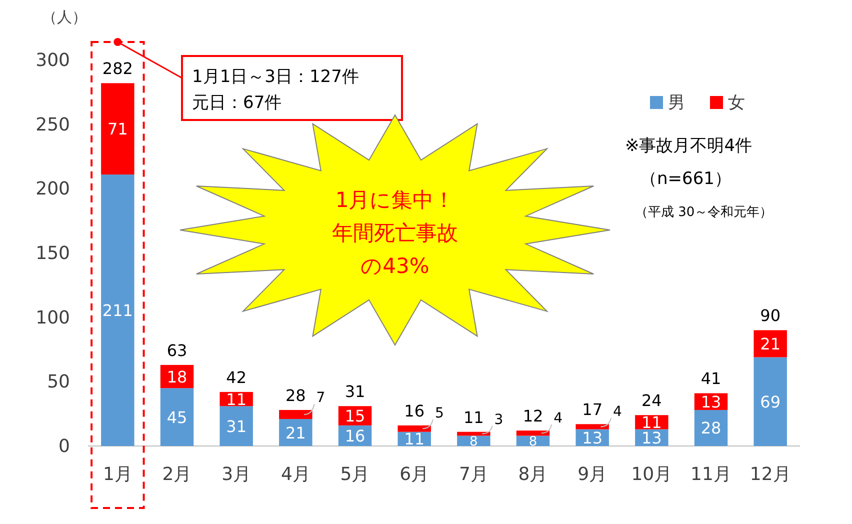 The image size is (852, 524). I want to click on data-label: 28, so click(711, 428).